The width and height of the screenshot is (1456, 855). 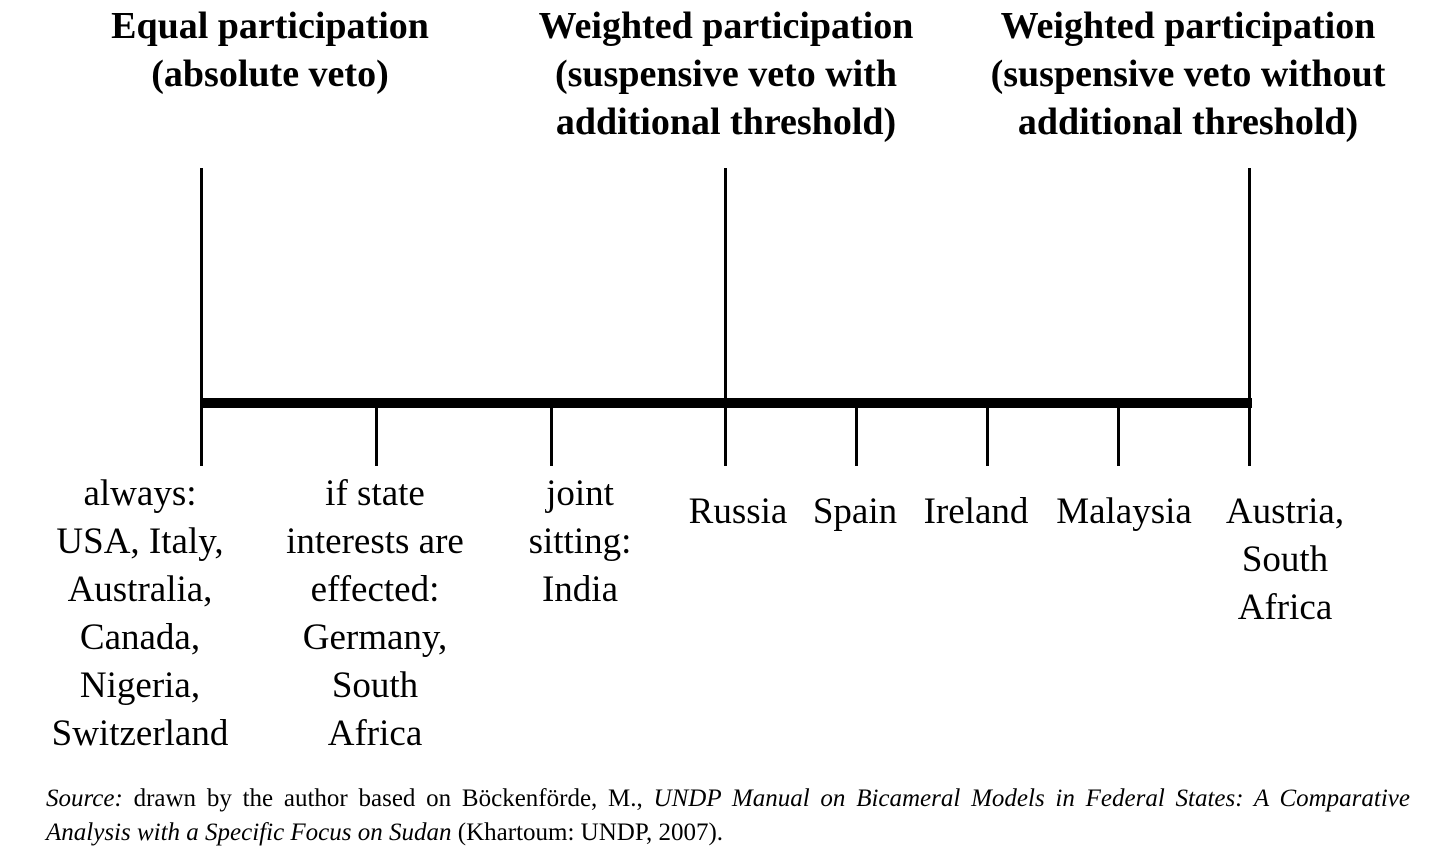 I want to click on major-marker-equal, so click(x=201, y=317).